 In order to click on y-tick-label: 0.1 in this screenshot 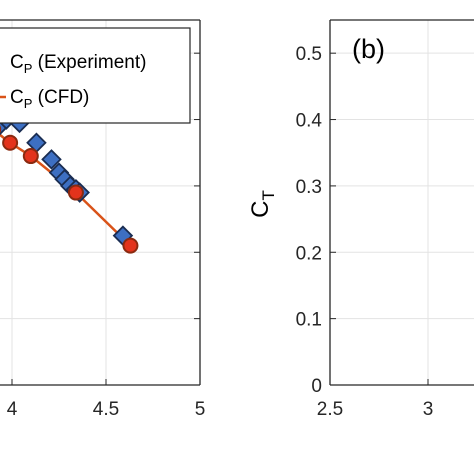, I will do `click(309, 320)`.